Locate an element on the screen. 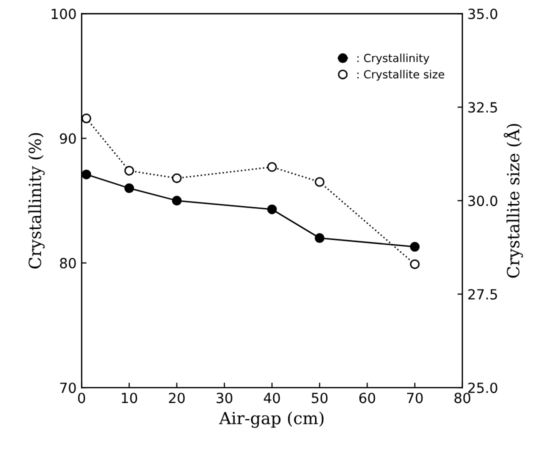 This screenshot has width=544, height=456. legend-label: : Crystallite size is located at coordinates (400, 75).